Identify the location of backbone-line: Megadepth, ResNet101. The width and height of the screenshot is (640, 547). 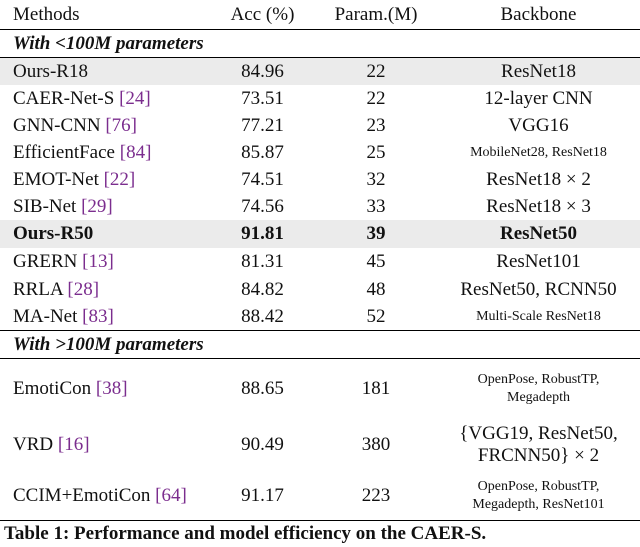
(538, 504).